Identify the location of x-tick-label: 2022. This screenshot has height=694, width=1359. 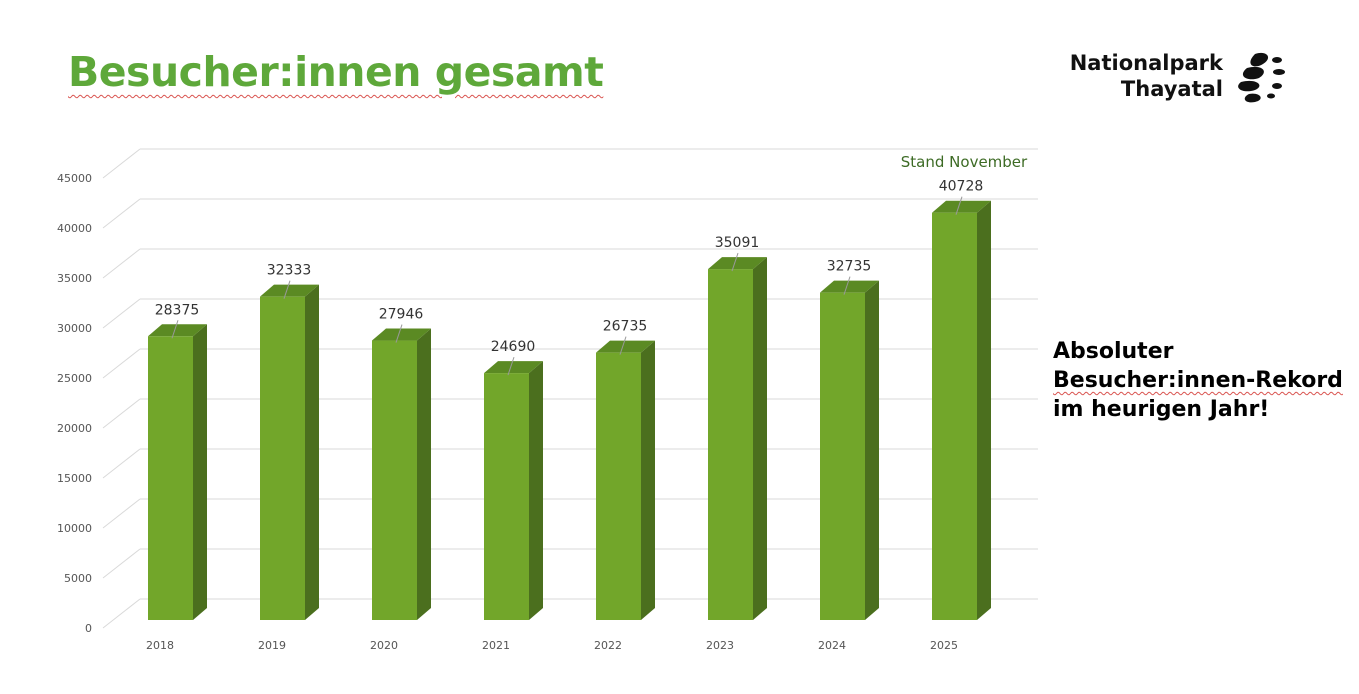
(608, 645).